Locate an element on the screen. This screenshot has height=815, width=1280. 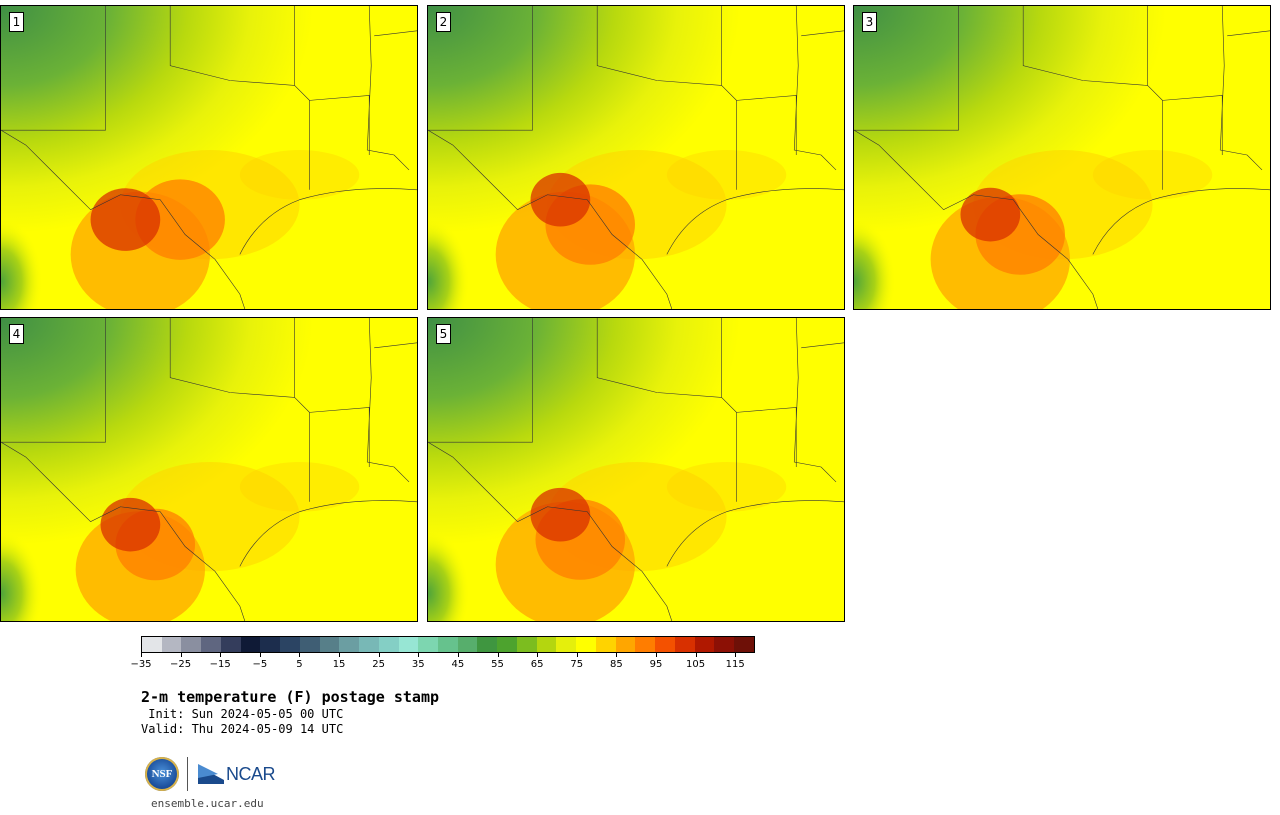
logo-divider is located at coordinates (187, 774).